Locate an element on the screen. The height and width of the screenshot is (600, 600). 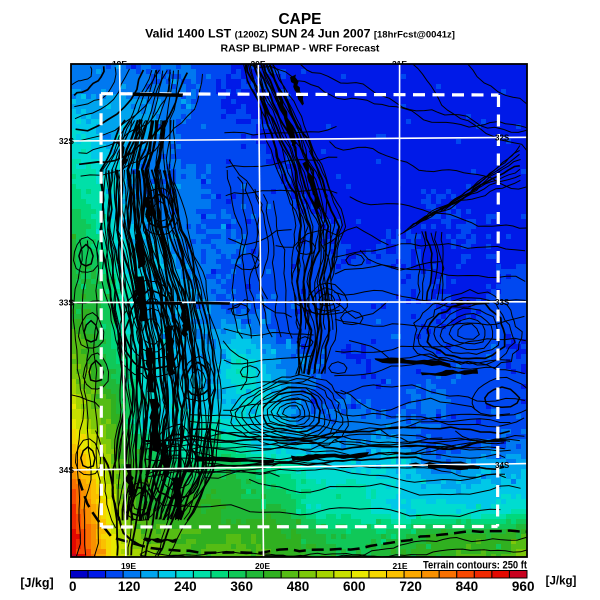
svg-text: RASP BLIPMAP - WRF Forecast is located at coordinates (300, 49).